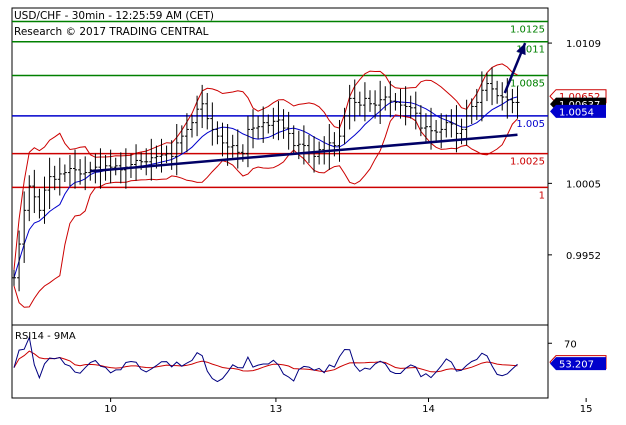 This screenshot has height=425, width=626. I want to click on rsi-tags: 54.491753.207, so click(578, 363).